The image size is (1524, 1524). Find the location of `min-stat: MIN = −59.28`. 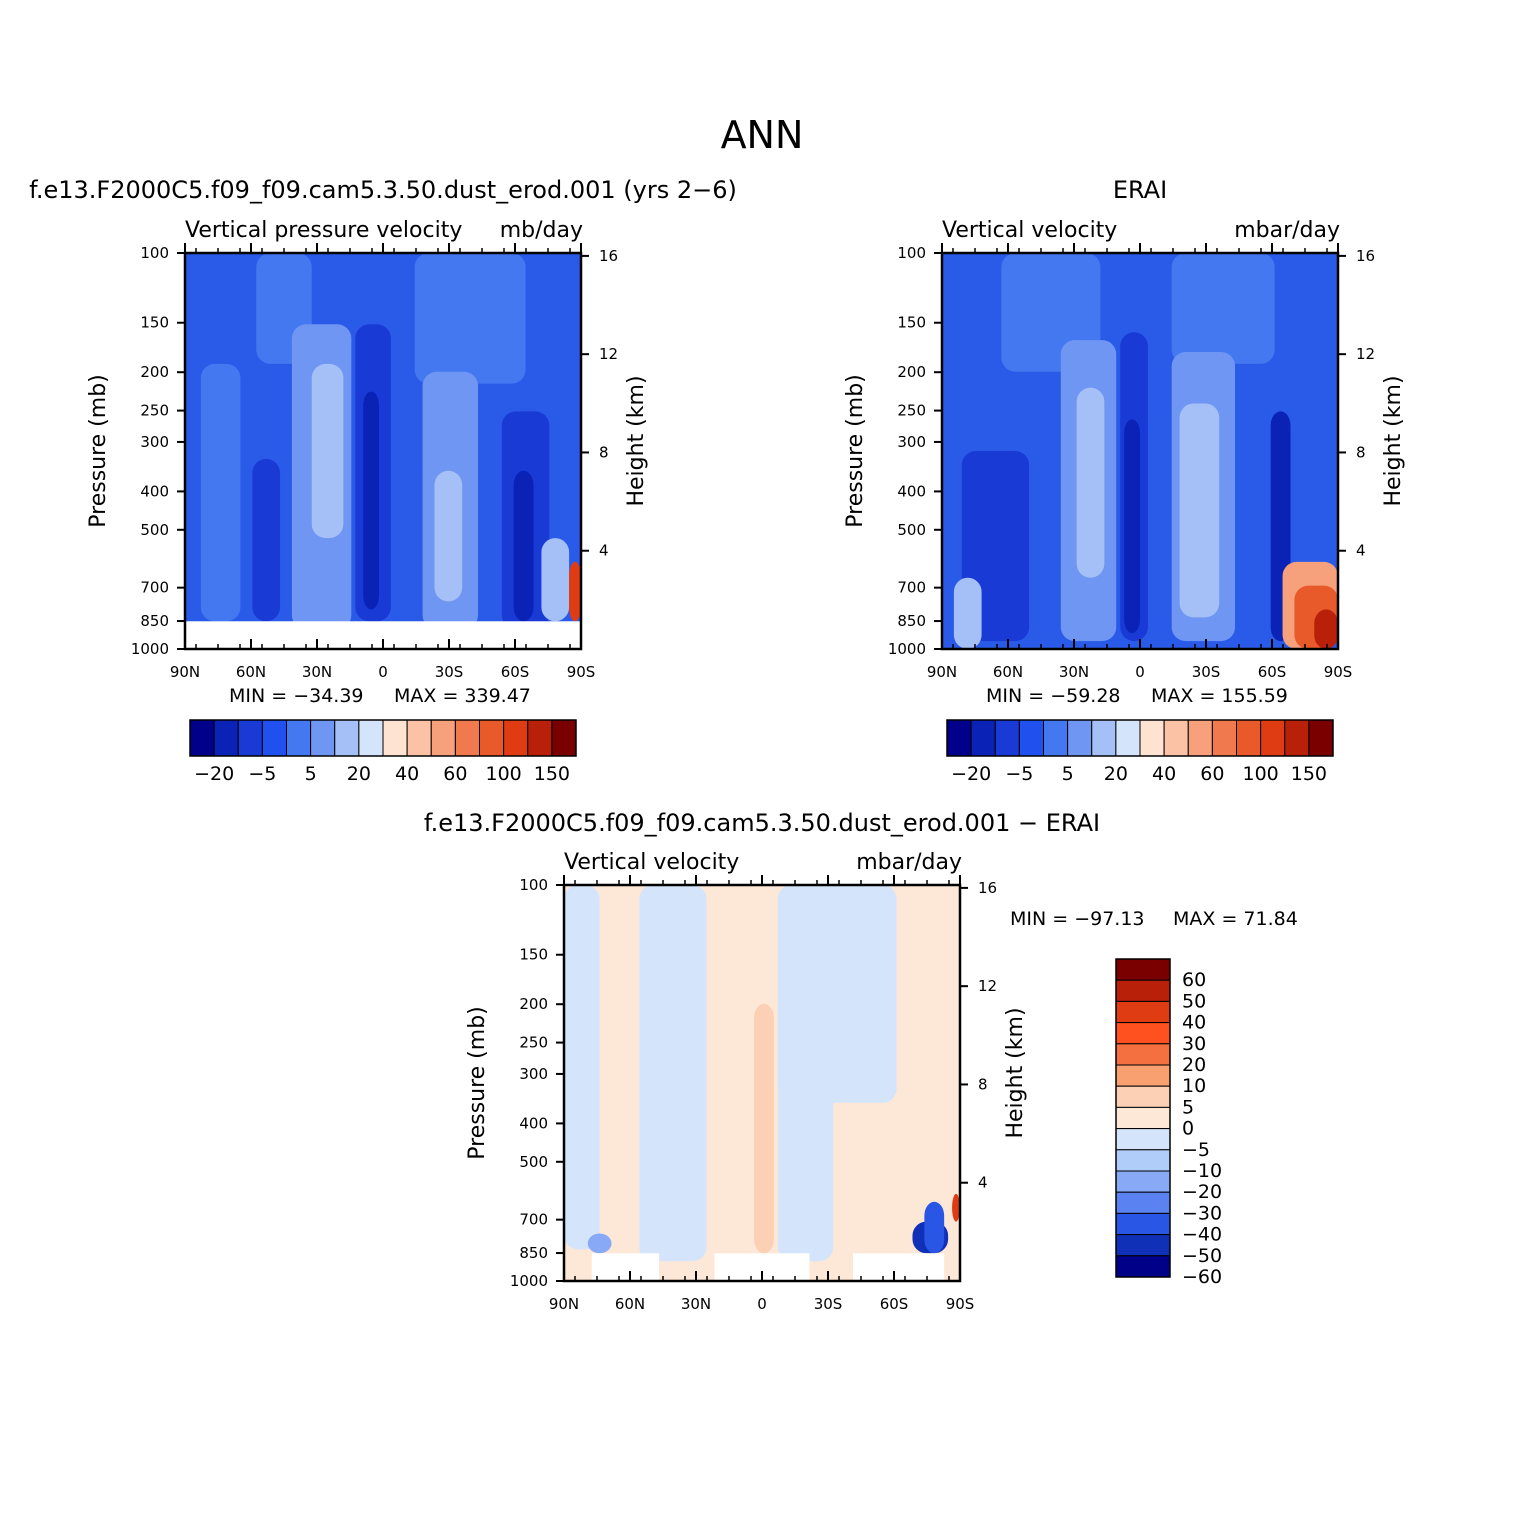

min-stat: MIN = −59.28 is located at coordinates (1053, 696).